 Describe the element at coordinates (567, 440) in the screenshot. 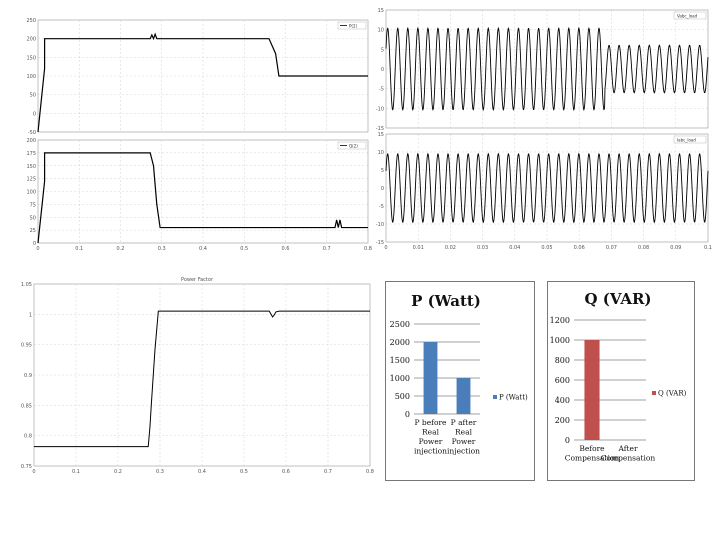

I see `q-var-ytick-label: 0` at that location.